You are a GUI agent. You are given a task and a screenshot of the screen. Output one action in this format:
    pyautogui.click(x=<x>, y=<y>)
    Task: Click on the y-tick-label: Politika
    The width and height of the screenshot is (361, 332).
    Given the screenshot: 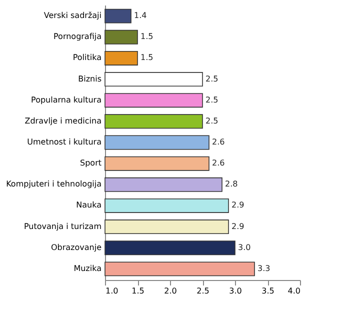 What is the action you would take?
    pyautogui.click(x=87, y=57)
    